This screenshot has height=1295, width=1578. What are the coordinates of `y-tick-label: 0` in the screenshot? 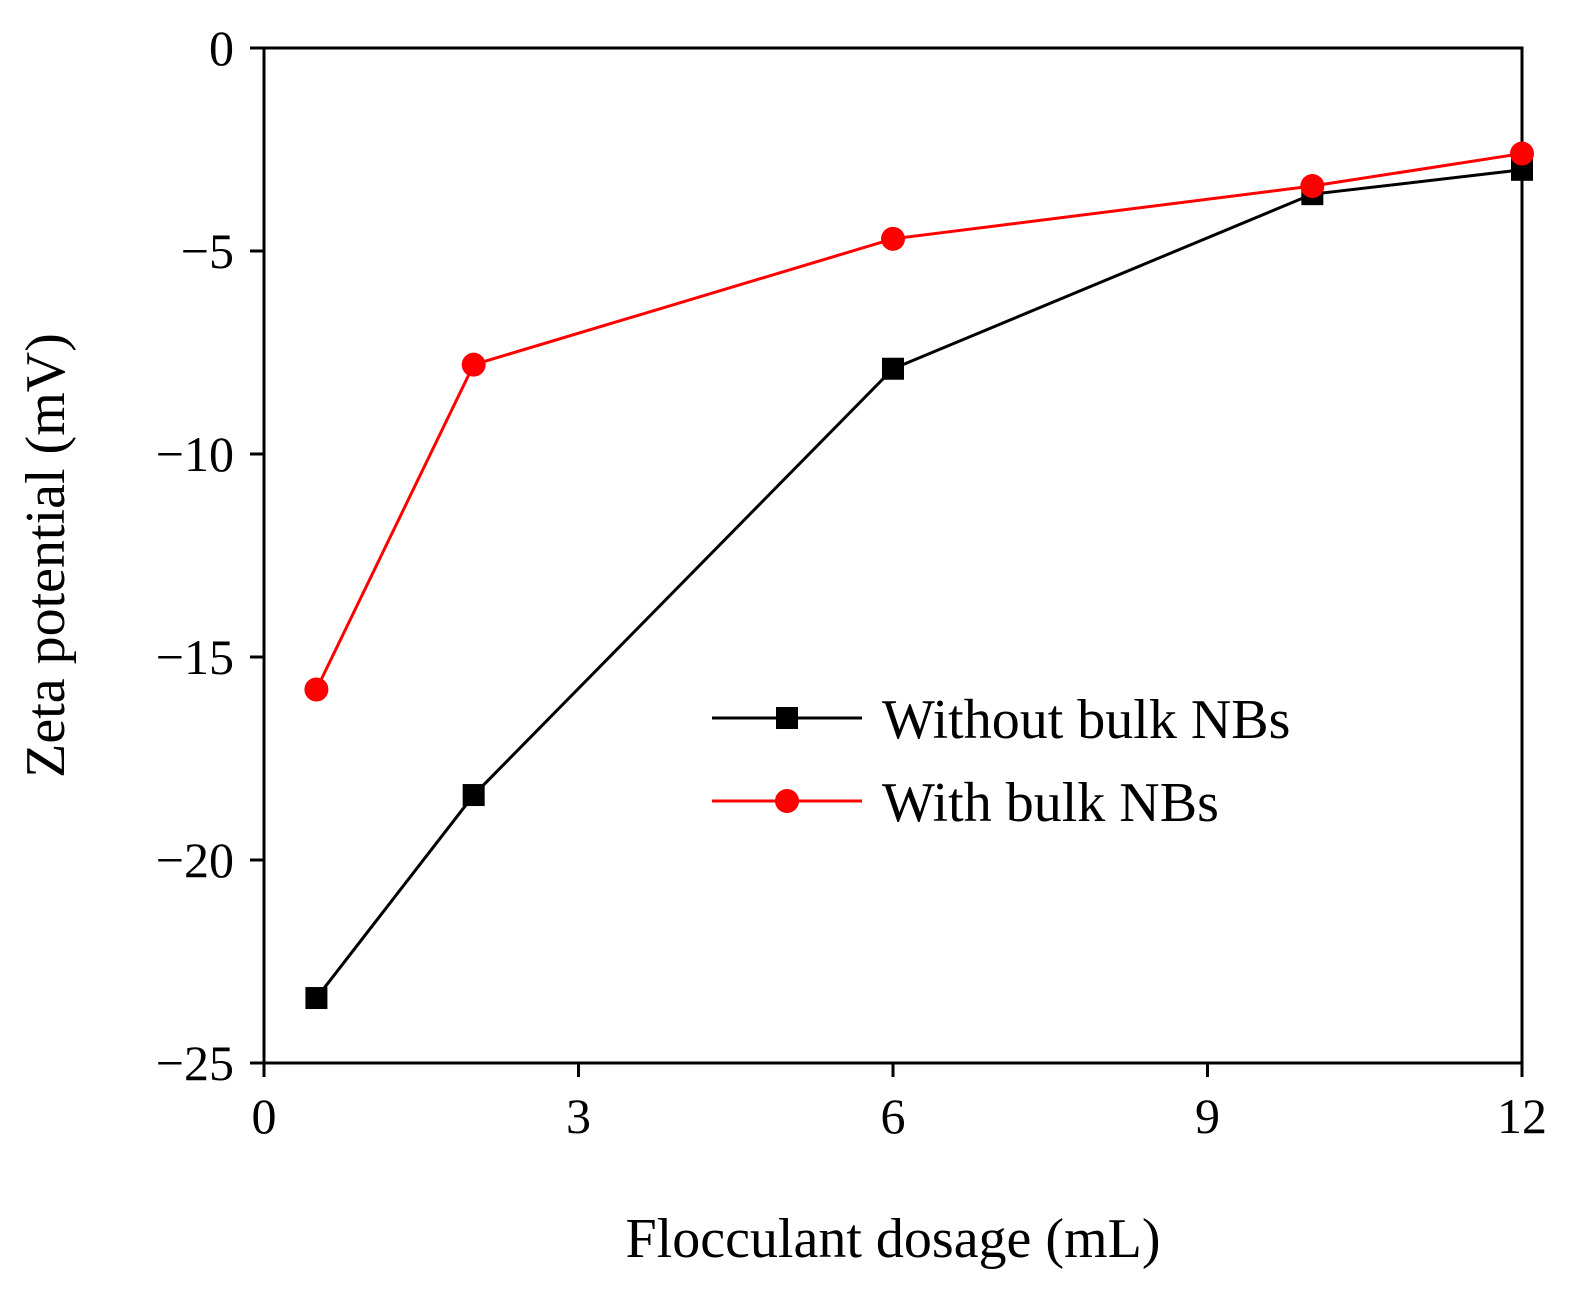 It's located at (221, 48).